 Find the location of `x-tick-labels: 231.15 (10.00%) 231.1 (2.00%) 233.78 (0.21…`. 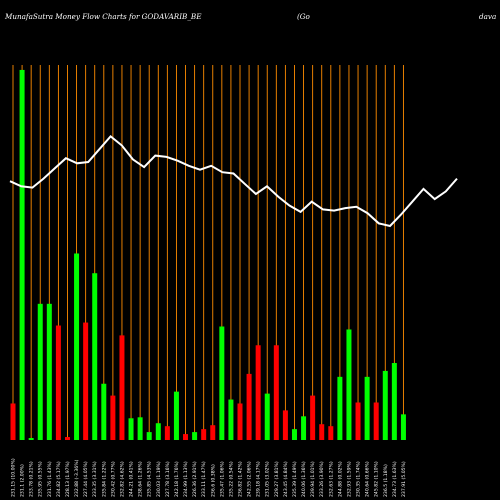

x-tick-labels: 231.15 (10.00%) 231.1 (2.00%) 233.78 (0.21… is located at coordinates (209, 477).